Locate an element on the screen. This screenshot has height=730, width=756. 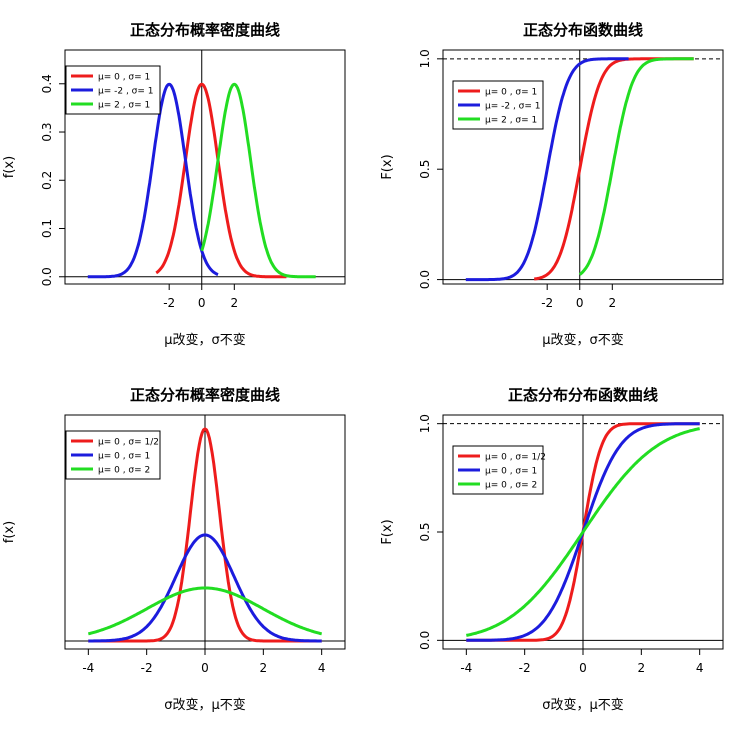
chart-title: 正态分布函数曲线 is located at coordinates (583, 30).